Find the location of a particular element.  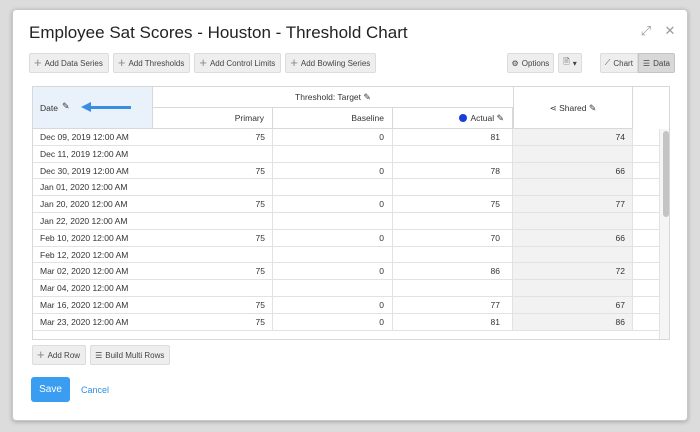

shared-cell: 77 is located at coordinates (573, 204).